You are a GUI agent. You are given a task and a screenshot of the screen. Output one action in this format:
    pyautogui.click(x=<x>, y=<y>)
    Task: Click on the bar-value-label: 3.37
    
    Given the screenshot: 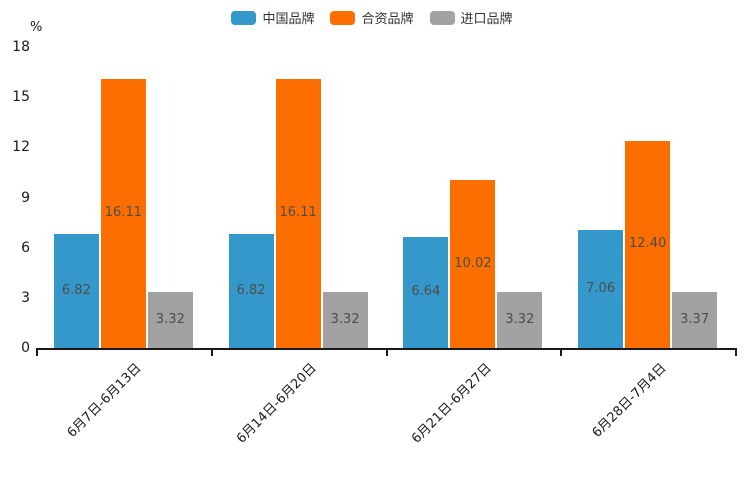 What is the action you would take?
    pyautogui.click(x=695, y=319)
    